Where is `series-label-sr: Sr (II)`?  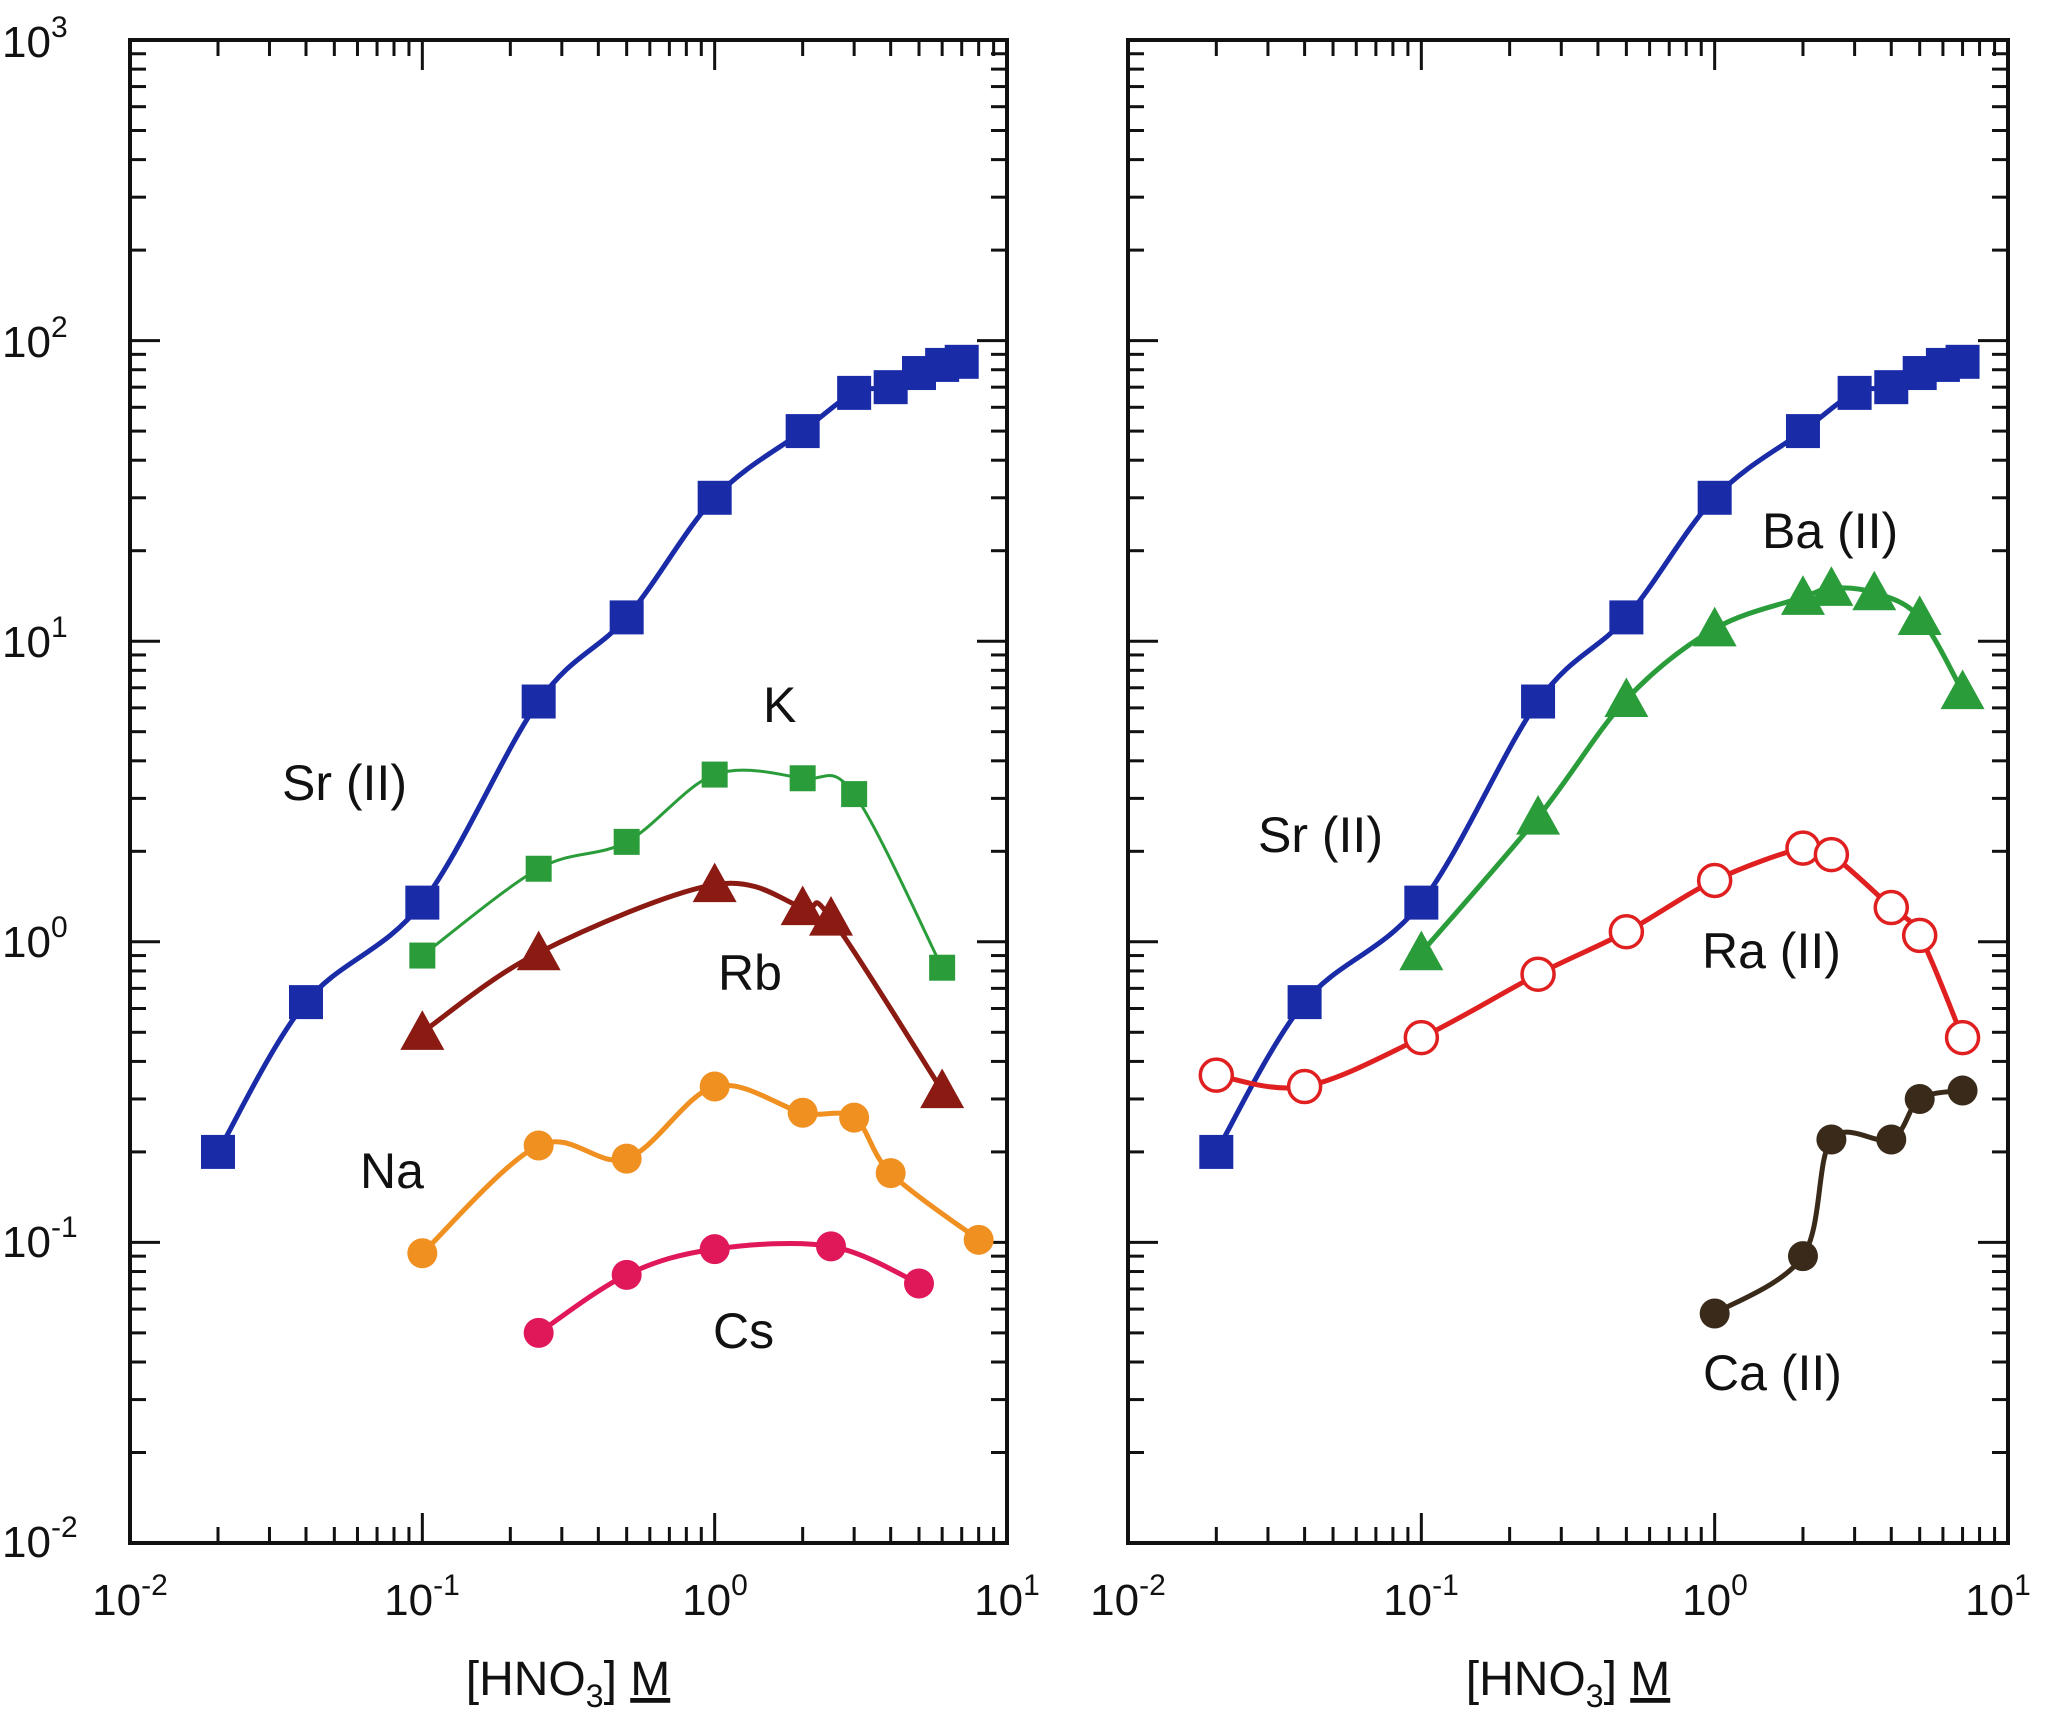 series-label-sr: Sr (II) is located at coordinates (344, 783).